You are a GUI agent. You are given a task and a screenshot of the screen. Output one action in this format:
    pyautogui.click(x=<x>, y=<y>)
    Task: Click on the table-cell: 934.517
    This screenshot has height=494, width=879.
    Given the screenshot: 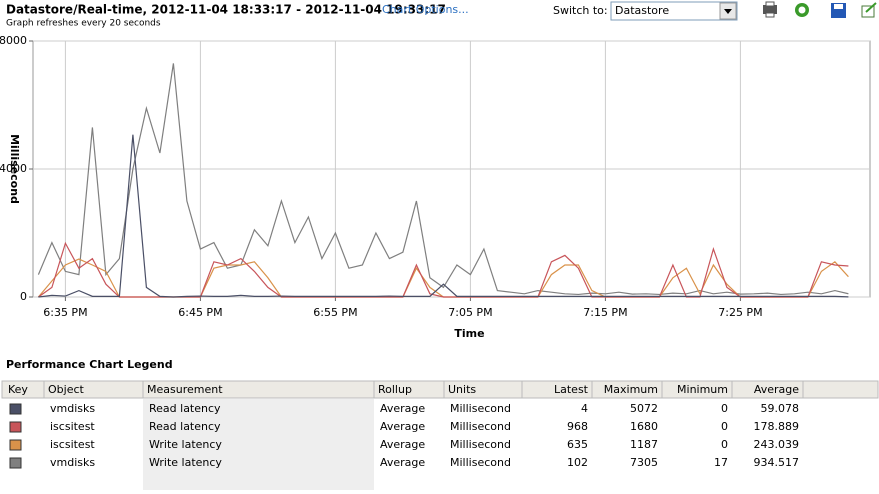 What is the action you would take?
    pyautogui.click(x=777, y=462)
    